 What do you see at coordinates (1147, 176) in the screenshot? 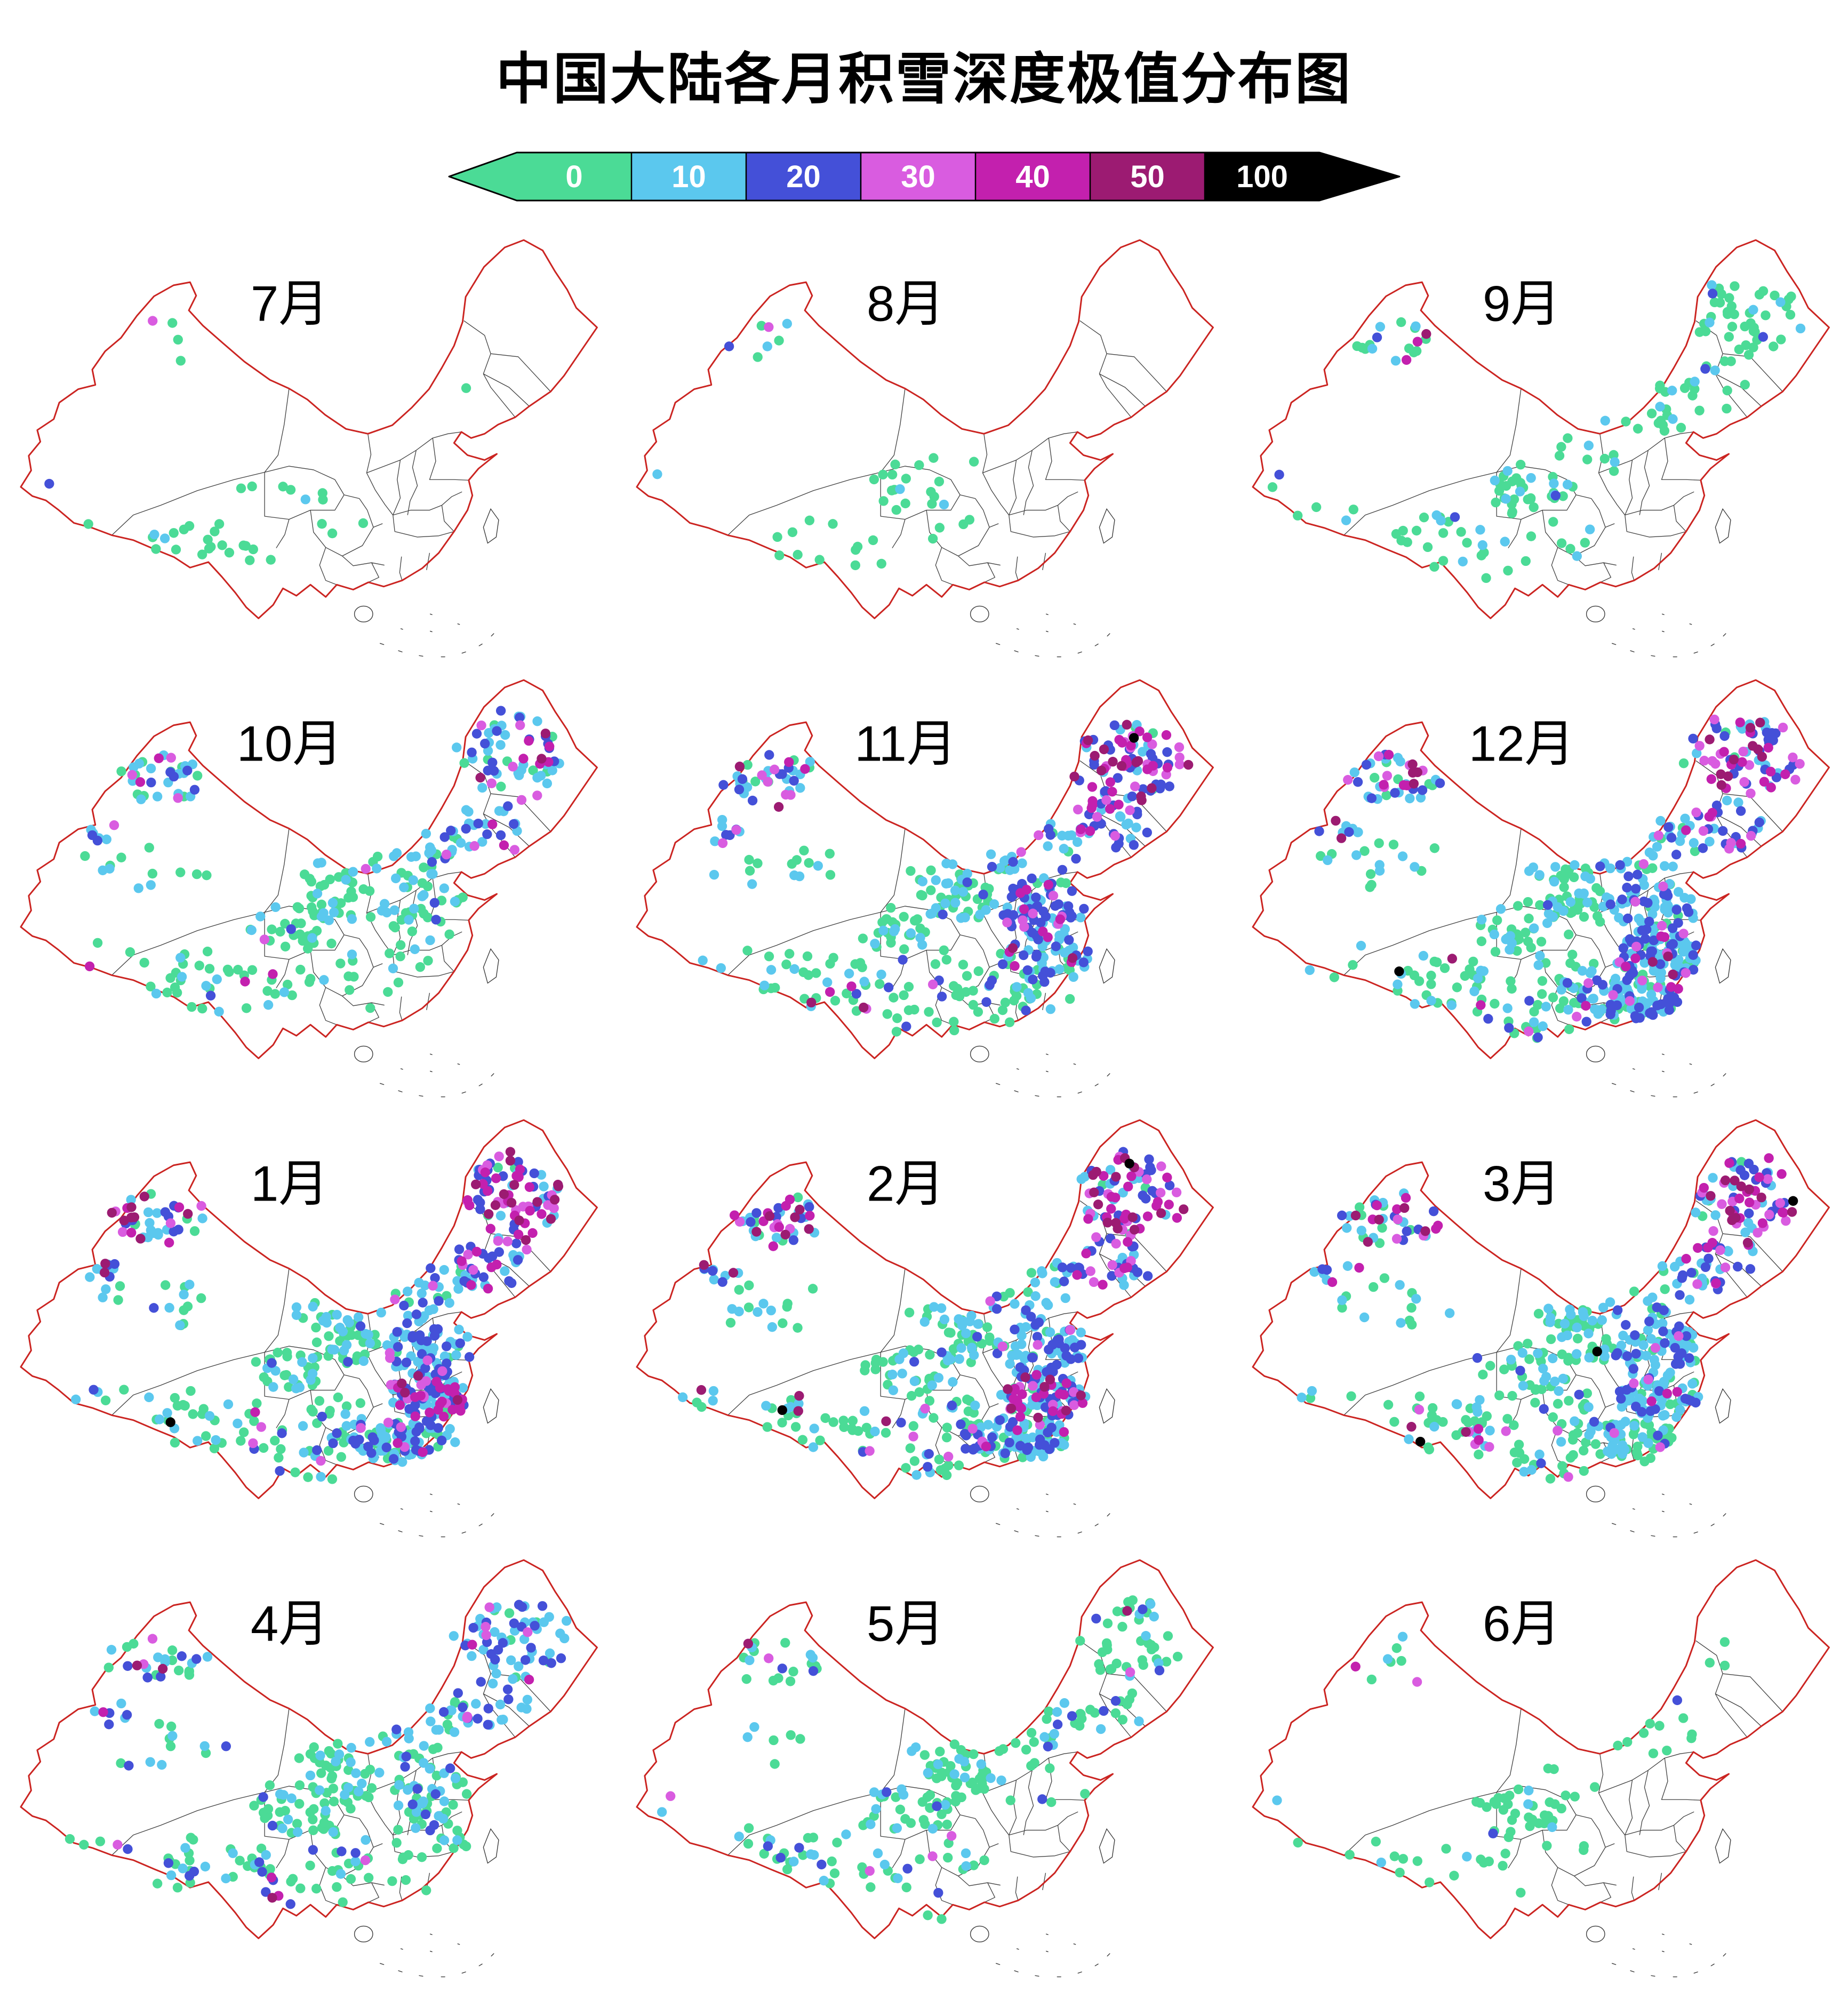
I see `legend-value-label: 50` at bounding box center [1147, 176].